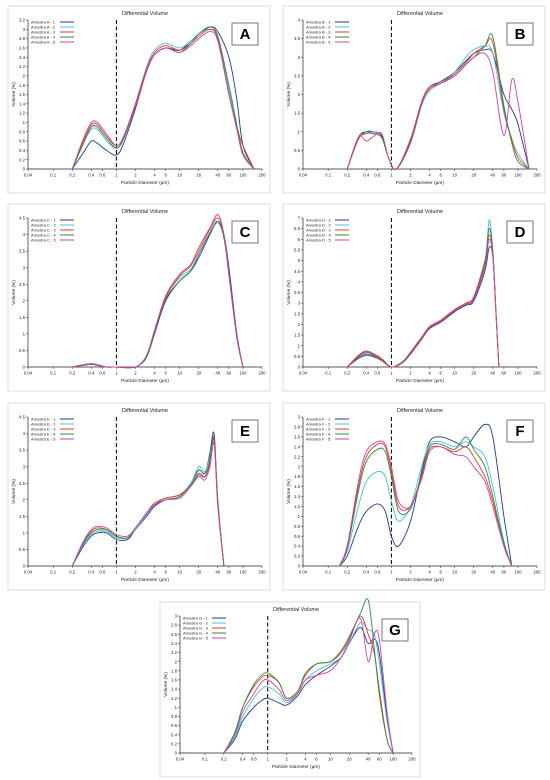  Describe the element at coordinates (318, 32) in the screenshot. I see `legend-entry-label: Amostra B - 3` at that location.